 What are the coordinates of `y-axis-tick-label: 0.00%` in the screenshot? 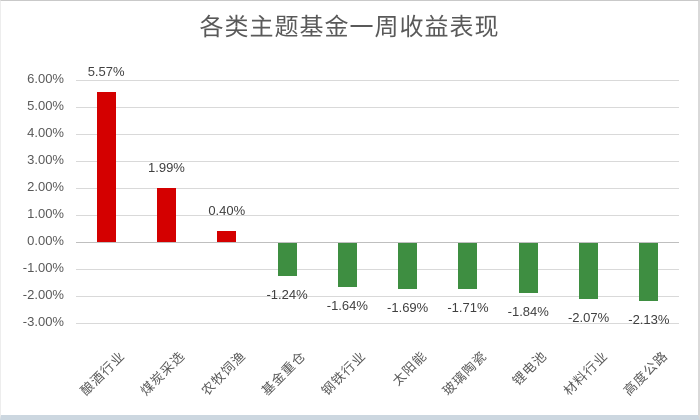 It's located at (45, 240).